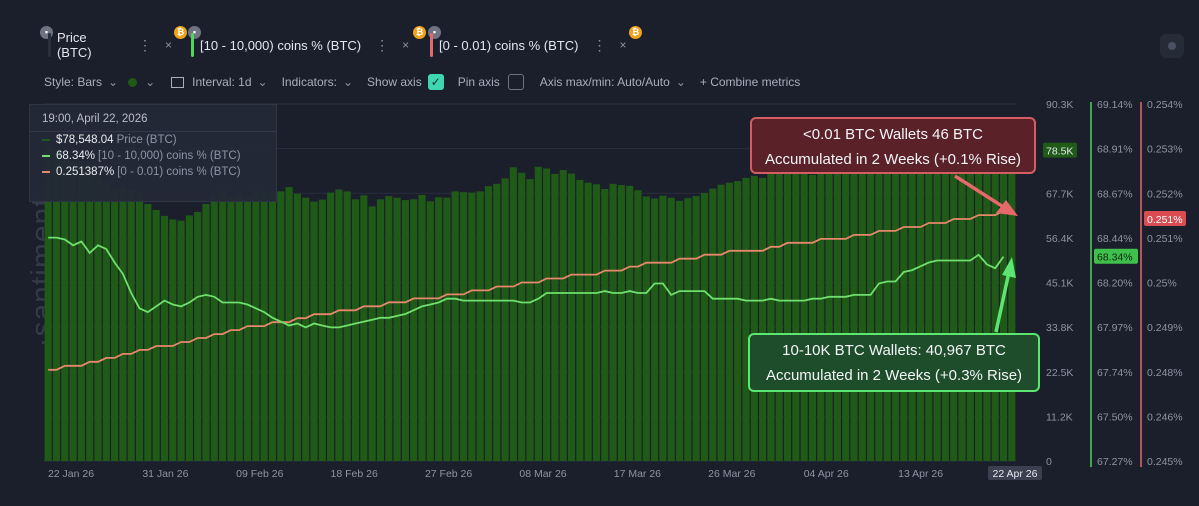 The height and width of the screenshot is (506, 1199). Describe the element at coordinates (1115, 373) in the screenshot. I see `green-axis-tick: 67.74%` at that location.